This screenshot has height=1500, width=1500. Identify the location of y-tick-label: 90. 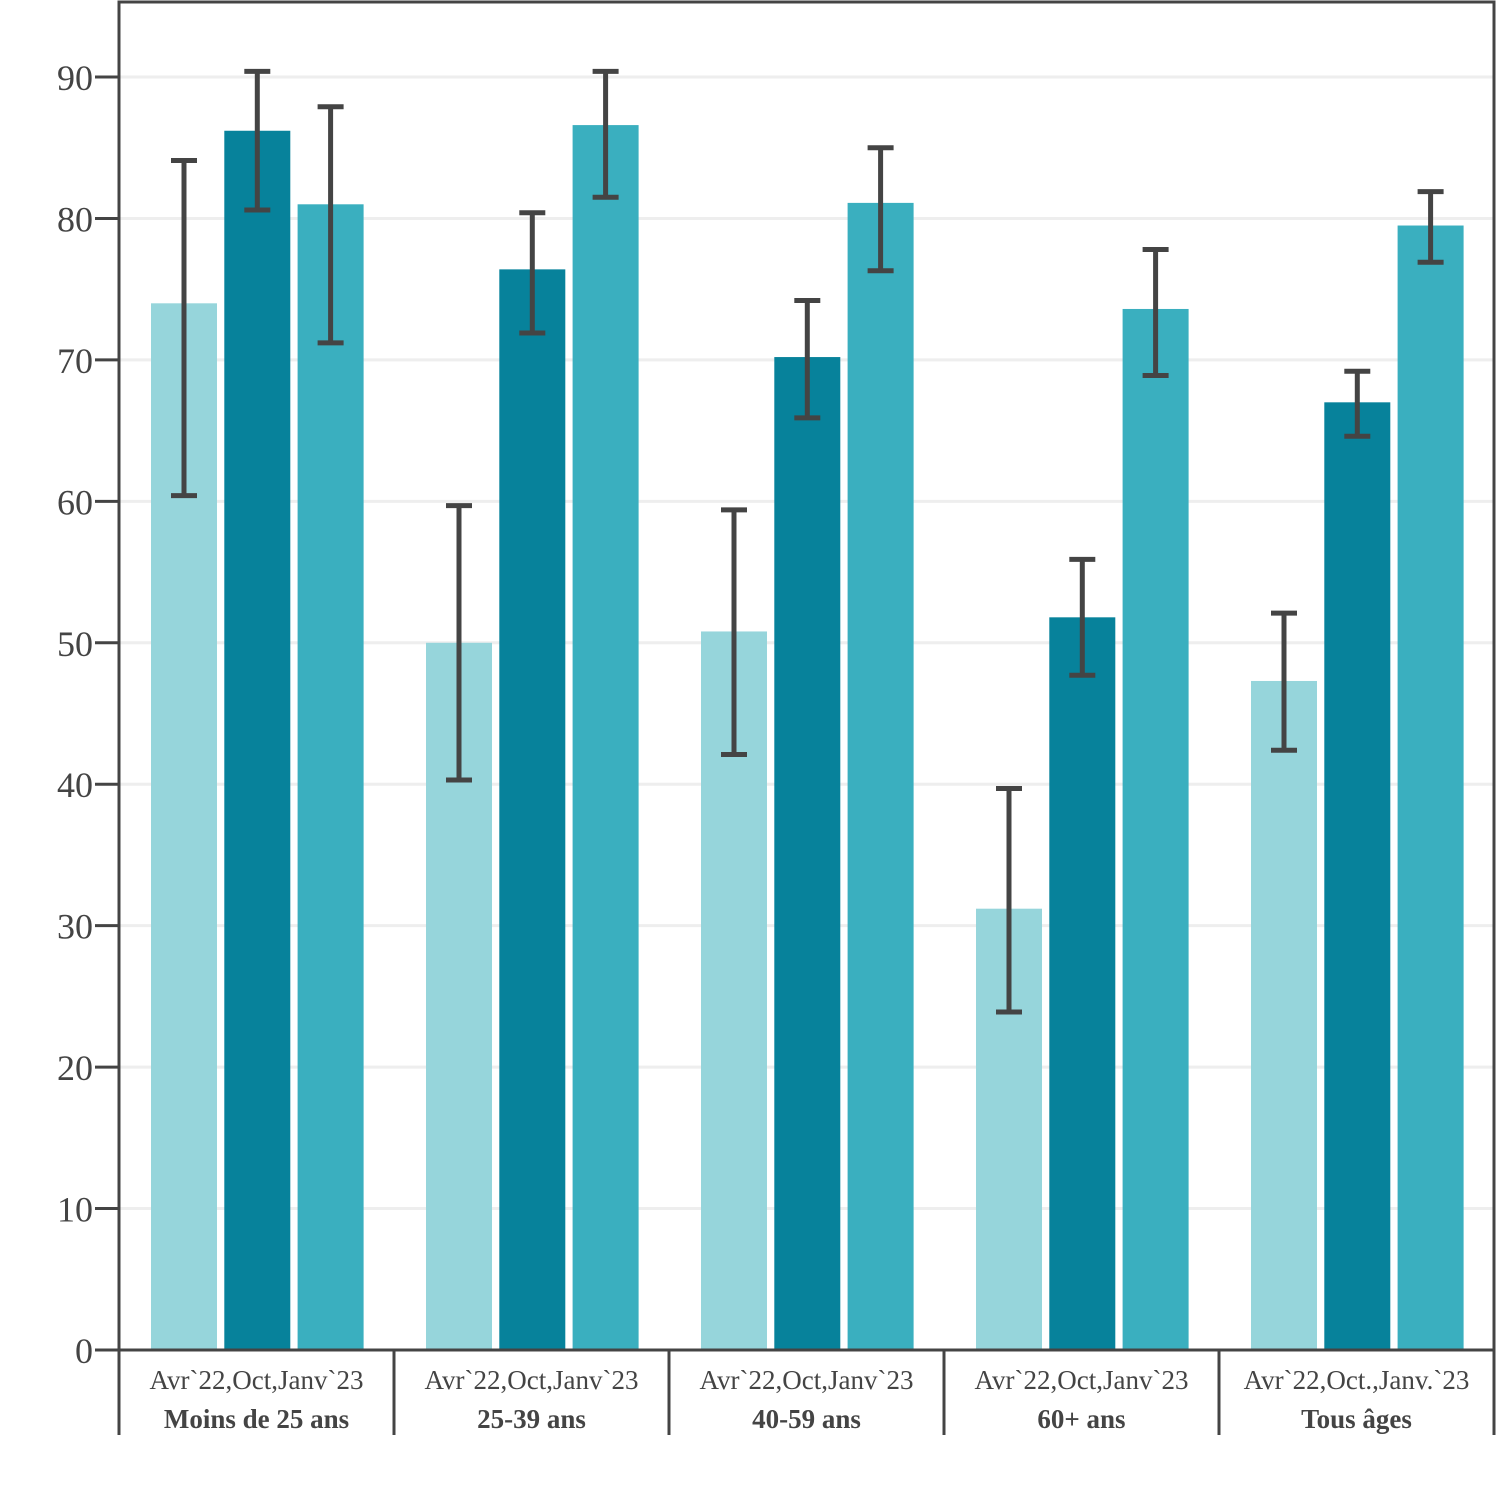
(75, 78).